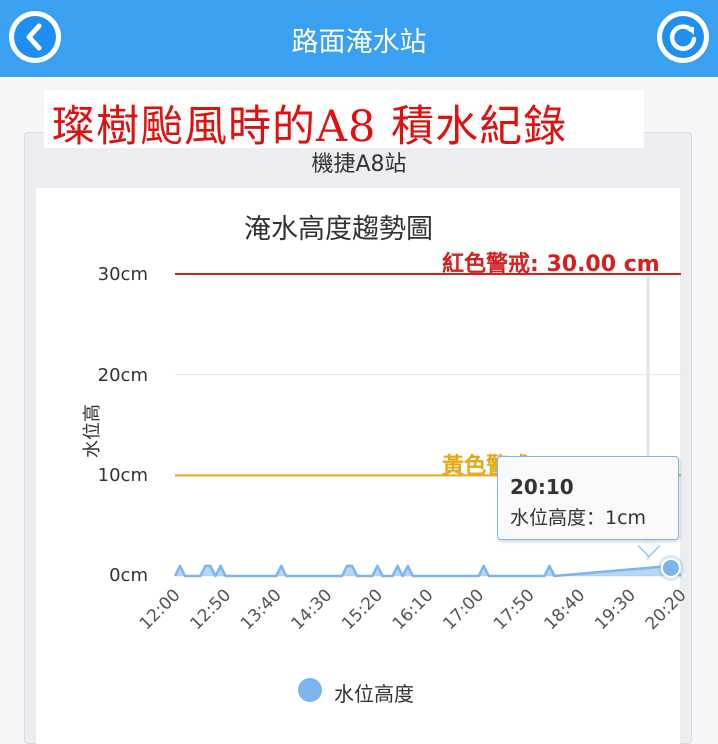 The image size is (718, 744). What do you see at coordinates (362, 609) in the screenshot?
I see `x-tick-label: 15:20` at bounding box center [362, 609].